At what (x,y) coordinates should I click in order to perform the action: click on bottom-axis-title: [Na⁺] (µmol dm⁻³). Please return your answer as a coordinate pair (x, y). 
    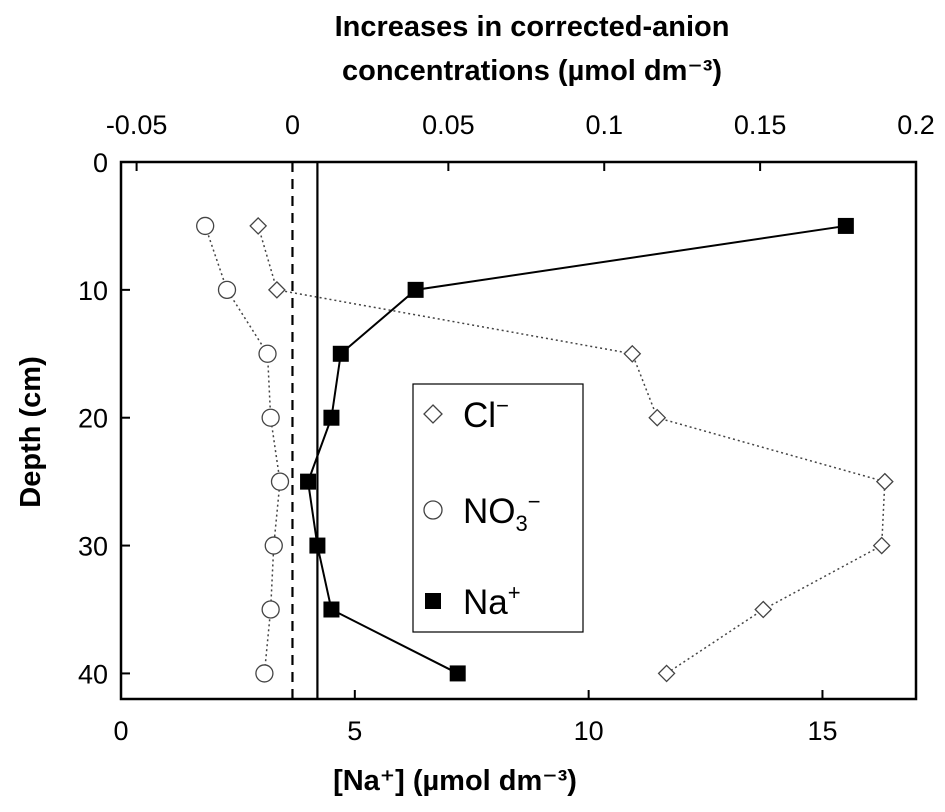
    Looking at the image, I should click on (455, 781).